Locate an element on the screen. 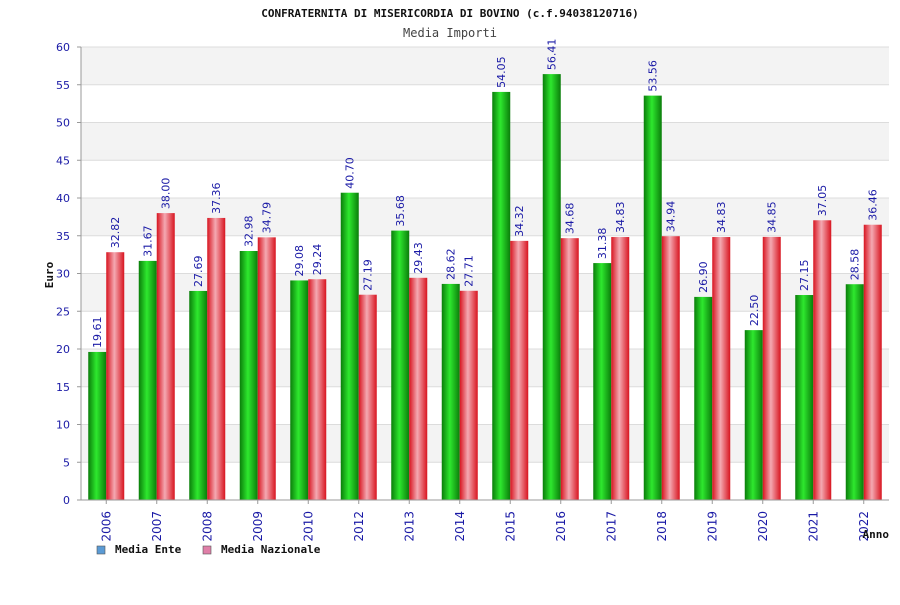  value-label-media-nazionale: 29.43 is located at coordinates (418, 258).